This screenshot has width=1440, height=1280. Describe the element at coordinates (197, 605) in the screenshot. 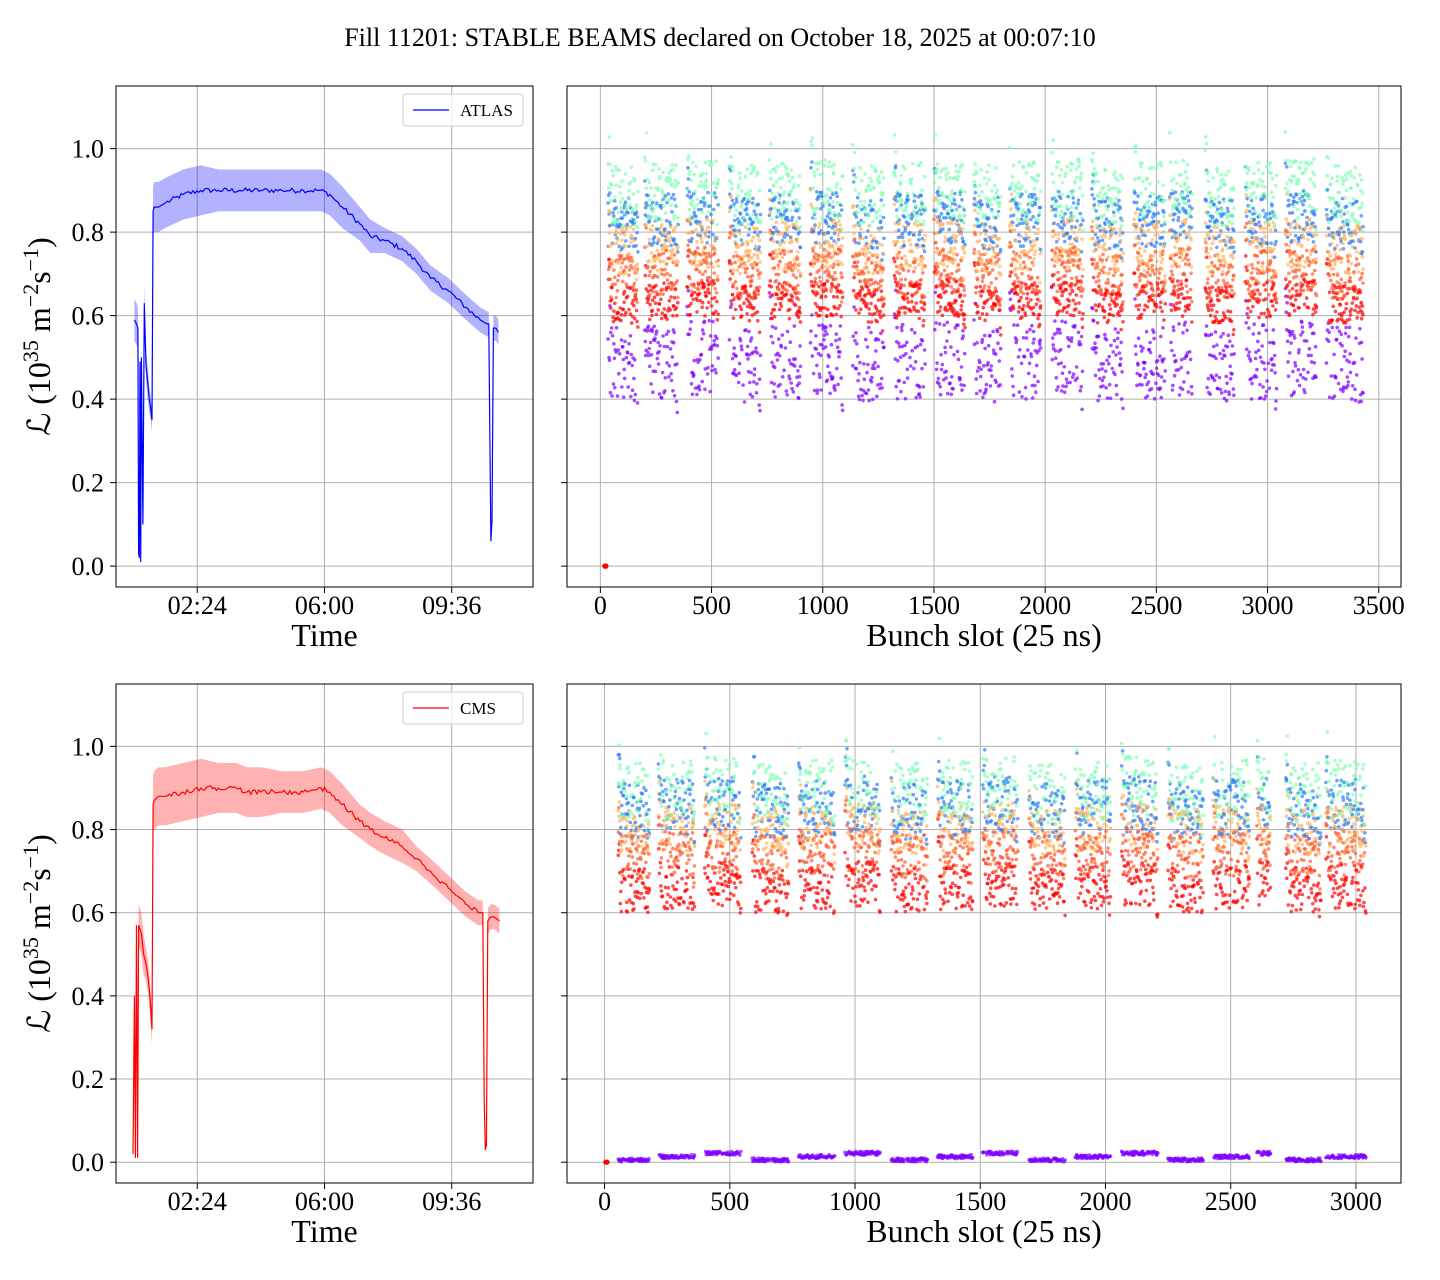

I see `x-tick-label: 02:24` at that location.